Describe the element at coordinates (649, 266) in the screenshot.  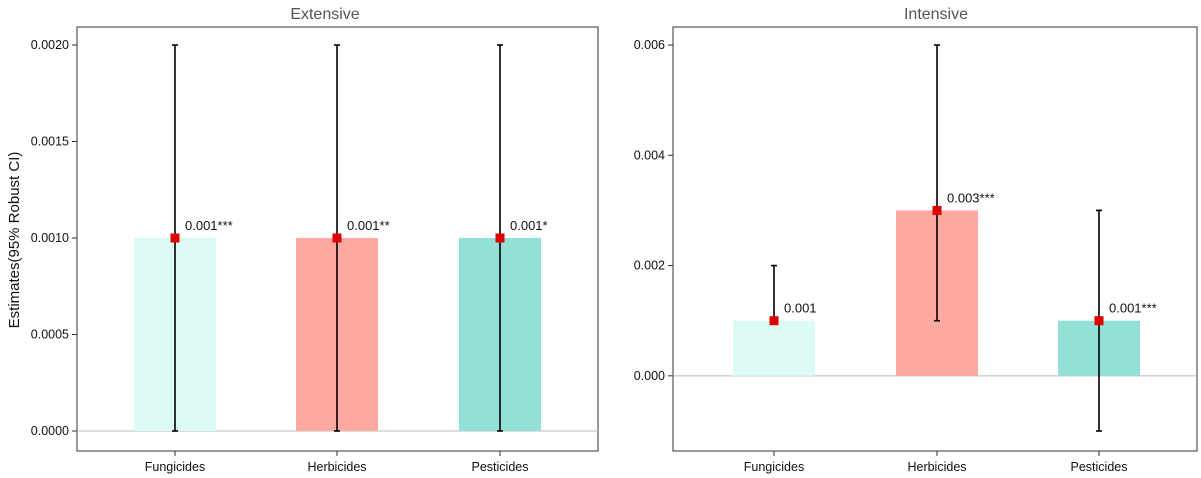
I see `y-tick-label: 0.002` at that location.